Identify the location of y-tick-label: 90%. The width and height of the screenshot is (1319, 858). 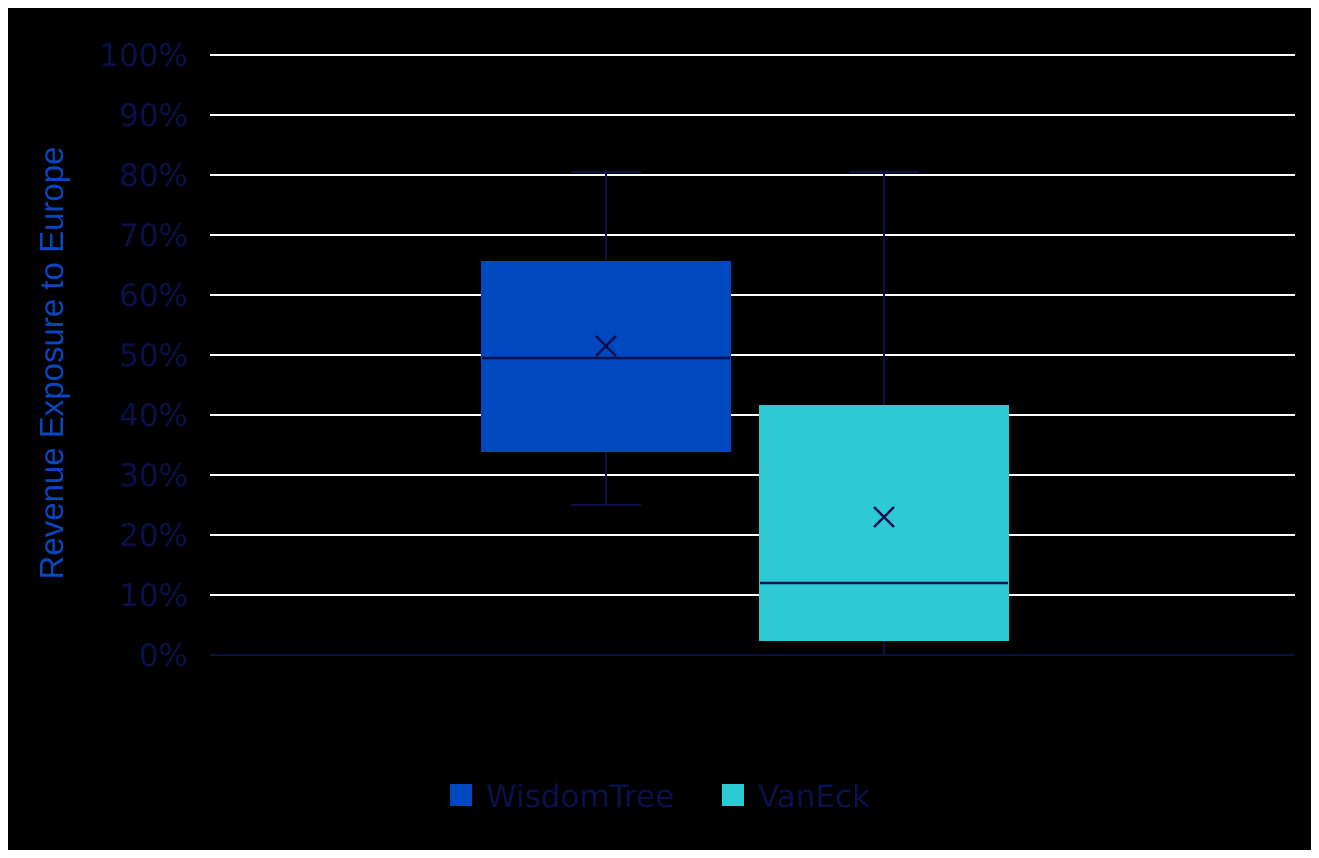
(153, 116).